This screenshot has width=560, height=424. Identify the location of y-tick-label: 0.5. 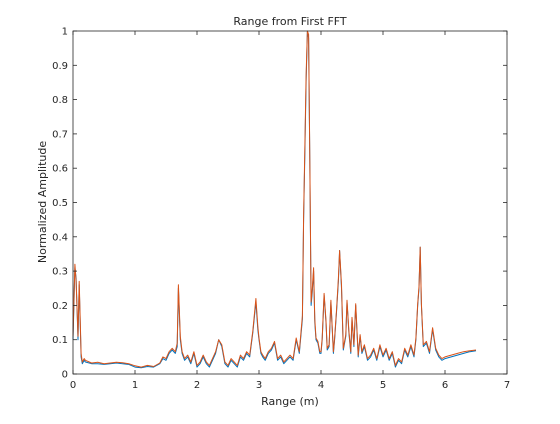
(60, 203).